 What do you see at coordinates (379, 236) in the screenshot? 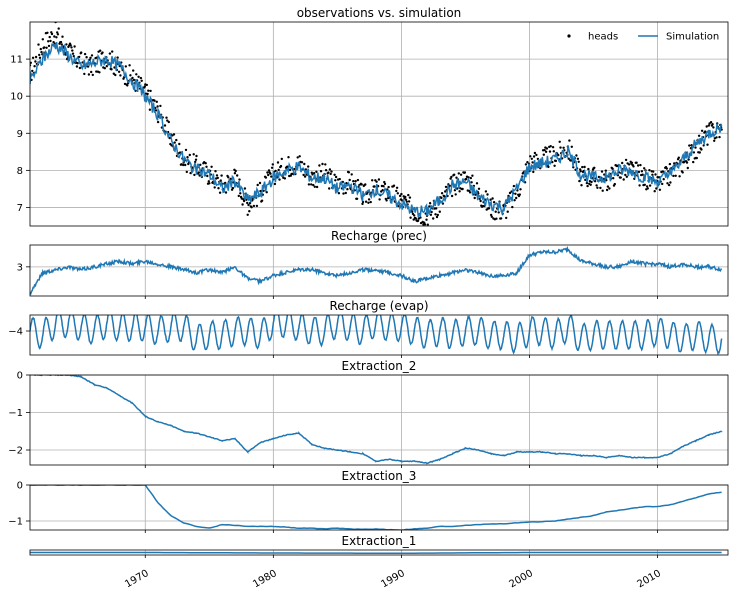
I see `panel-title: Recharge (prec)` at bounding box center [379, 236].